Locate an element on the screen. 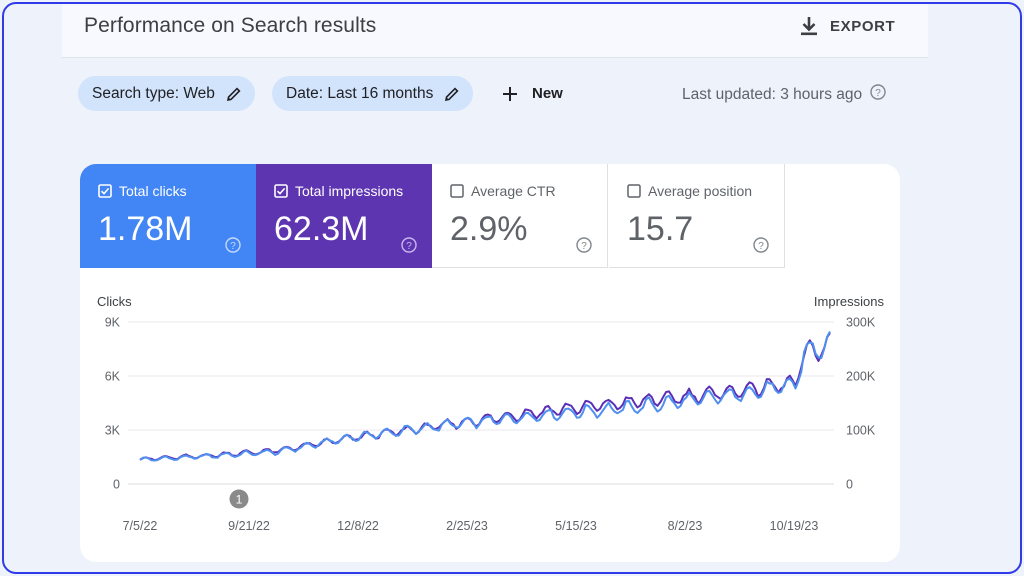  new-label: New is located at coordinates (547, 93).